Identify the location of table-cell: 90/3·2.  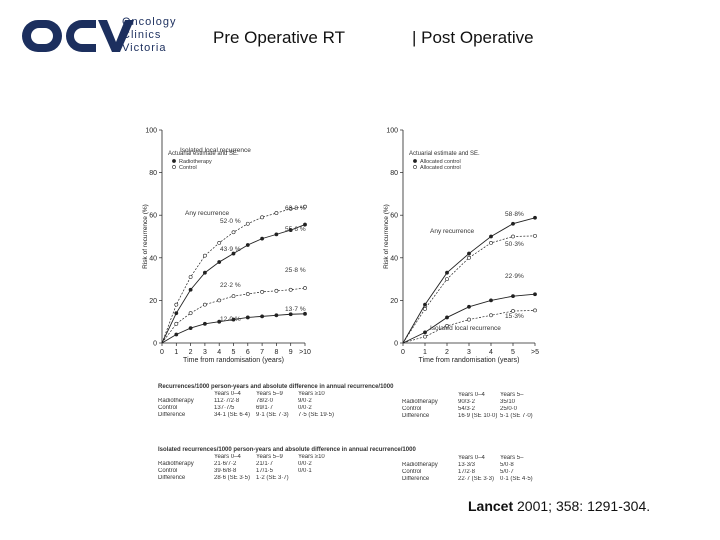
(467, 402).